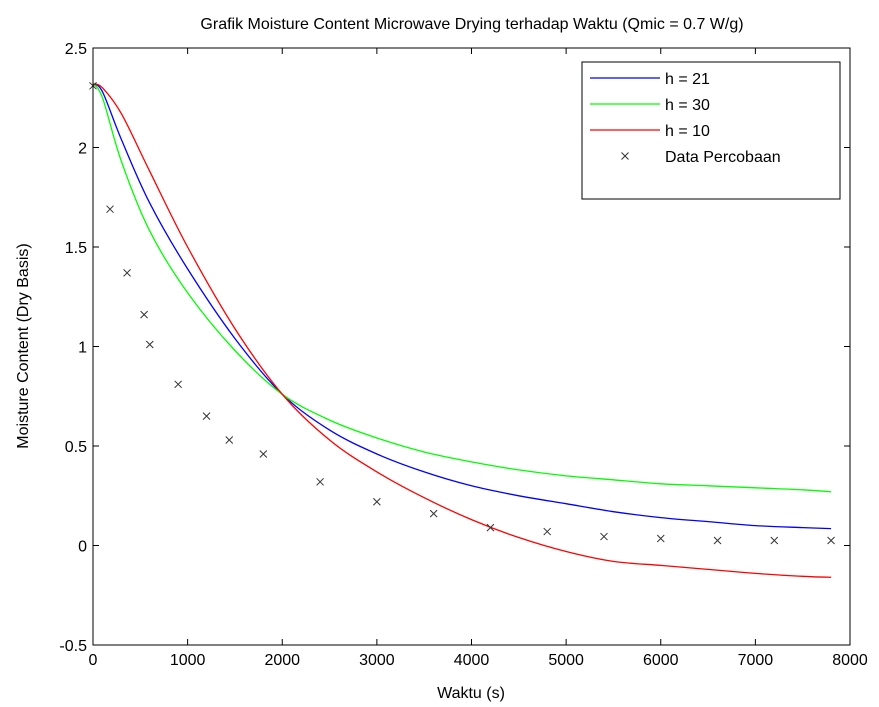 This screenshot has height=707, width=879. I want to click on x-tick-label: 0, so click(93, 660).